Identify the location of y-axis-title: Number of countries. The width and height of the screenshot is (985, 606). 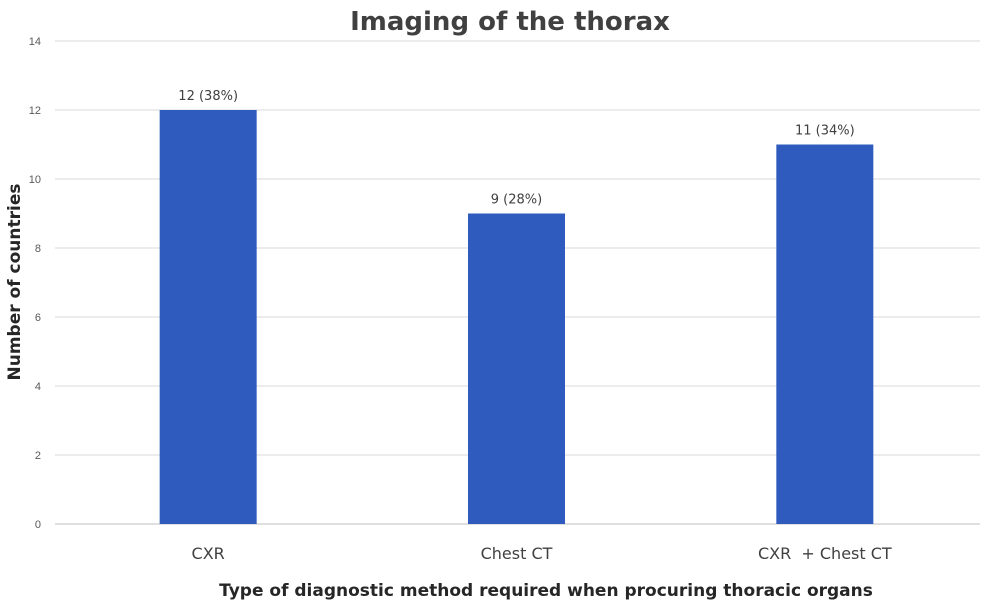
(15, 282).